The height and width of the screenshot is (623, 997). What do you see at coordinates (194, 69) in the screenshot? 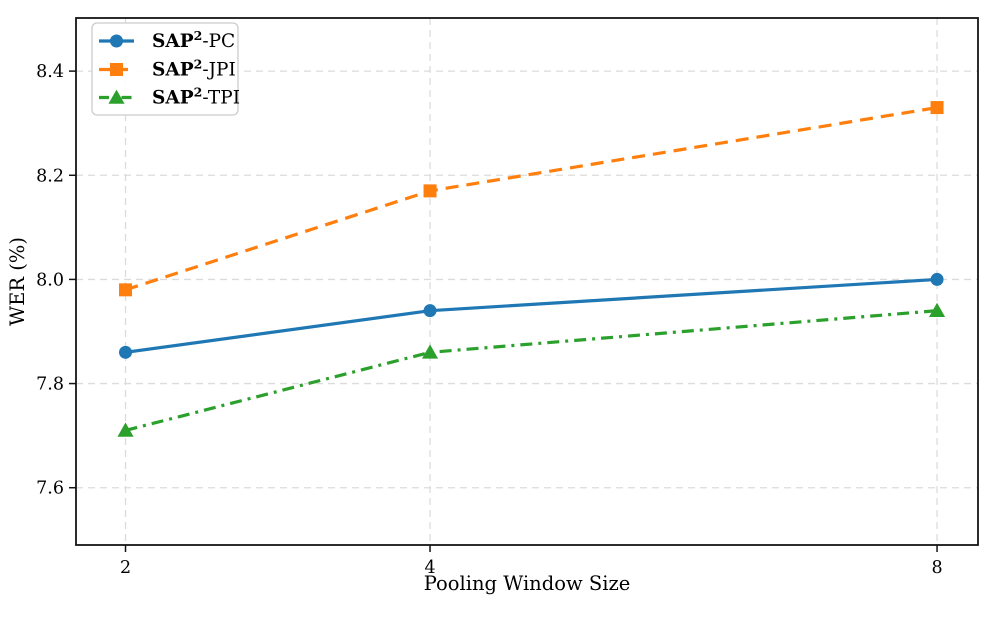
I see `legend-label: SAP2-JPI` at bounding box center [194, 69].